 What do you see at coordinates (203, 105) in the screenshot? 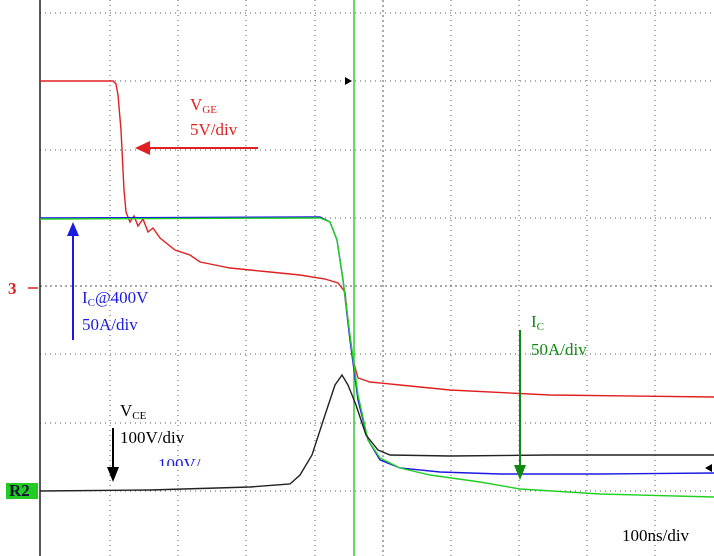
I see `vge-label: VGE` at bounding box center [203, 105].